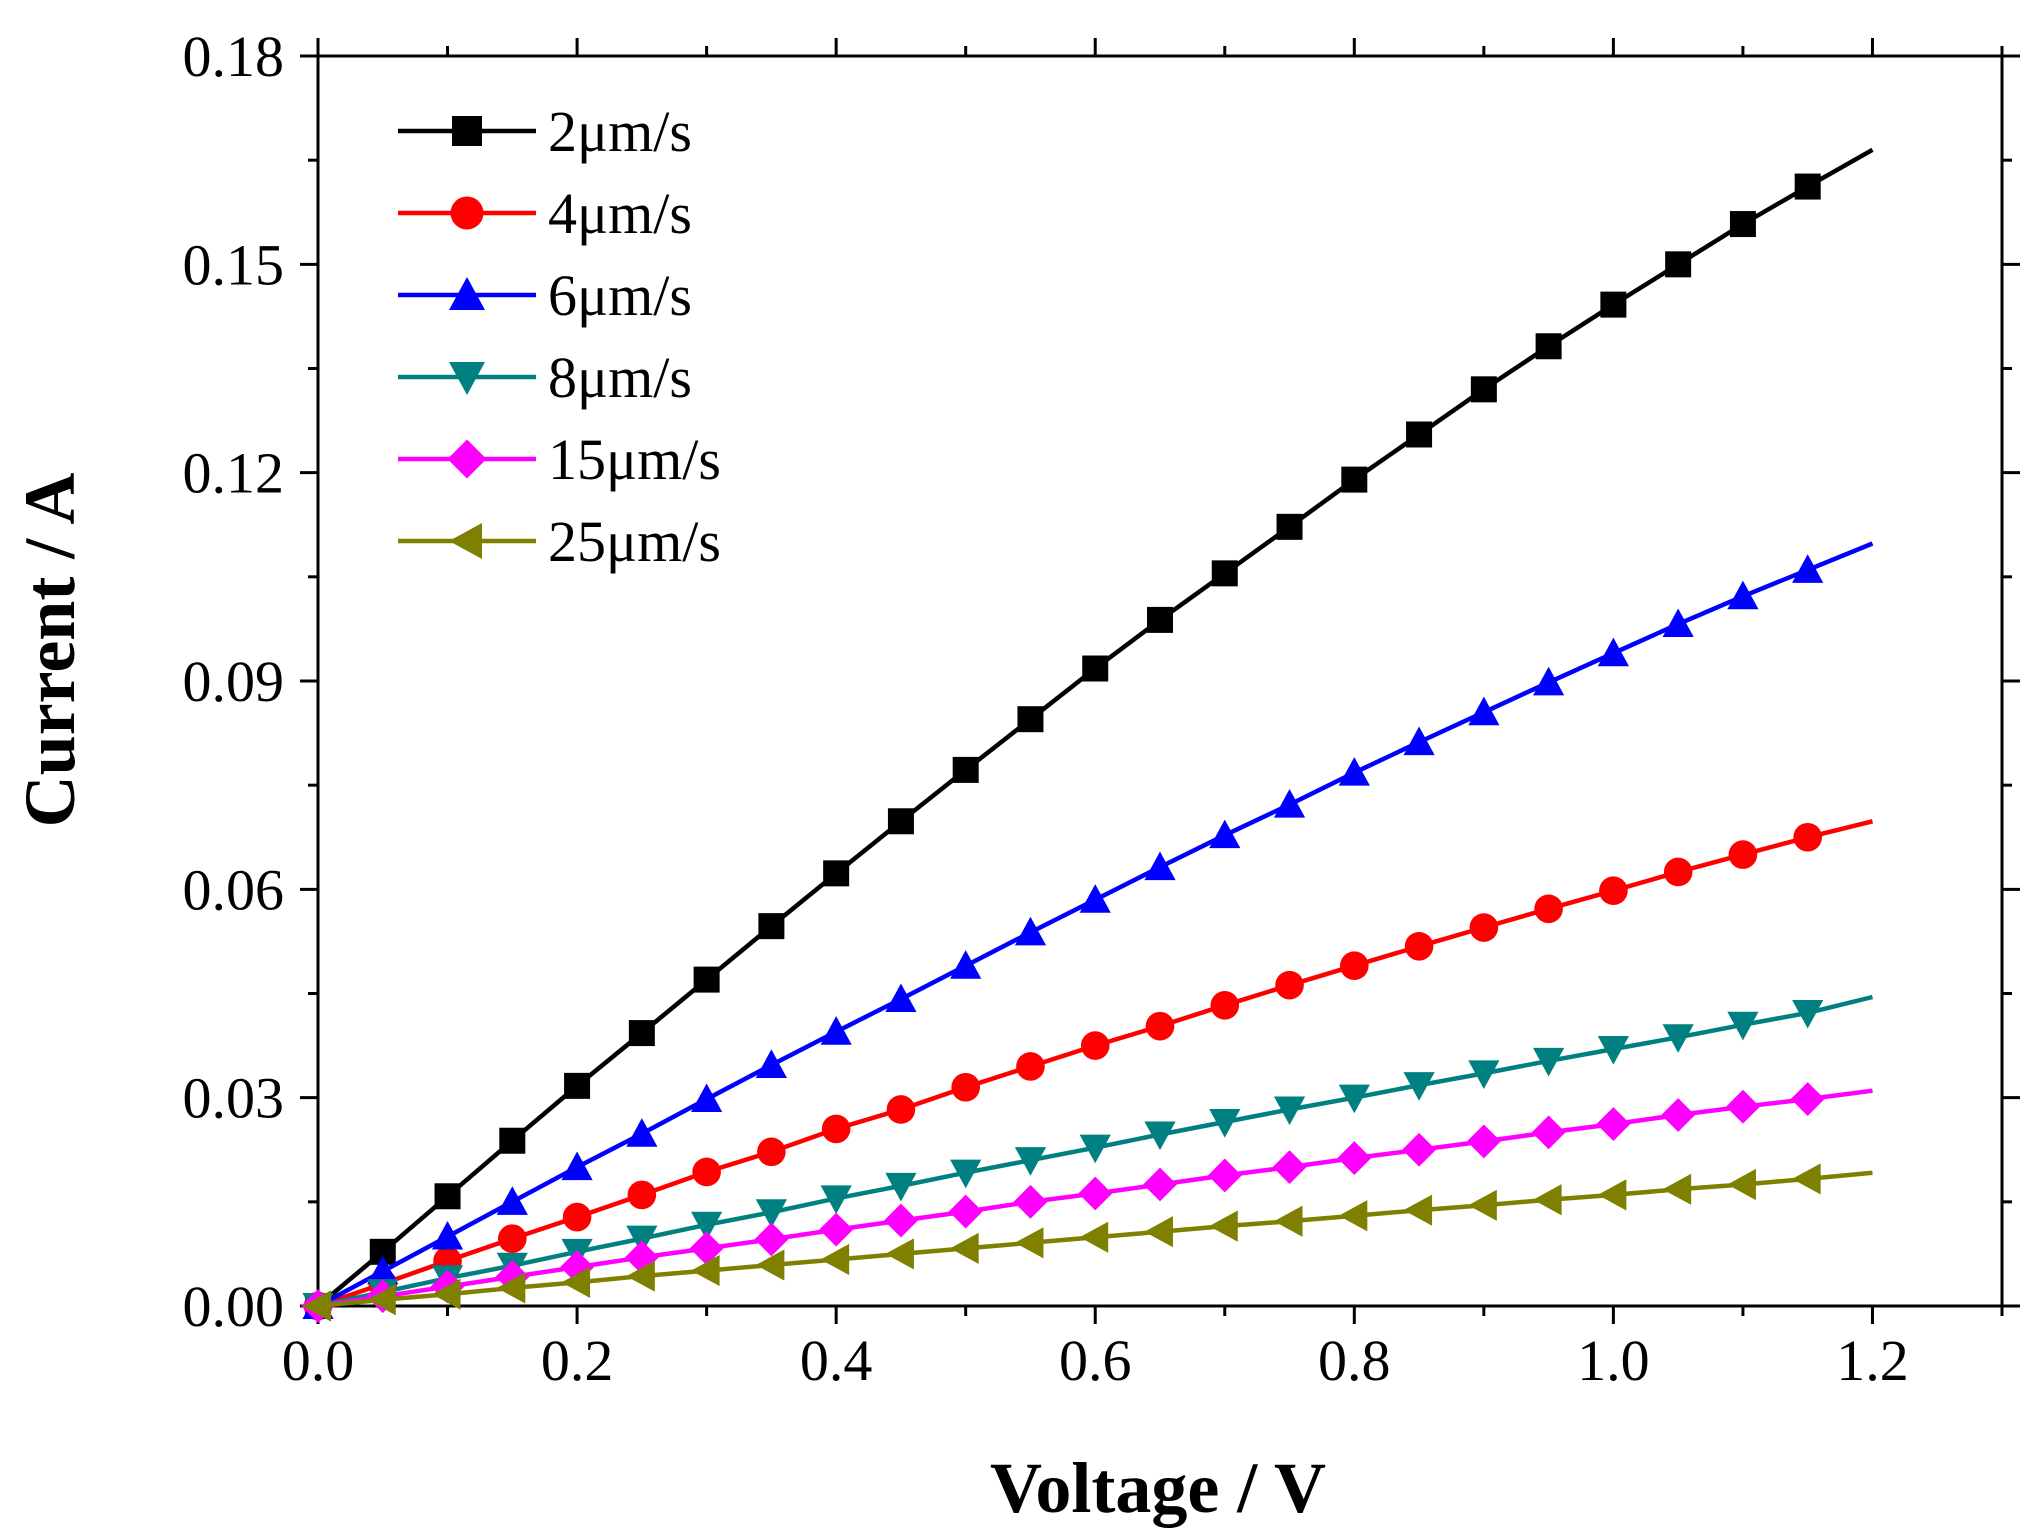 The height and width of the screenshot is (1528, 2028). Describe the element at coordinates (467, 378) in the screenshot. I see `legend-marker` at that location.